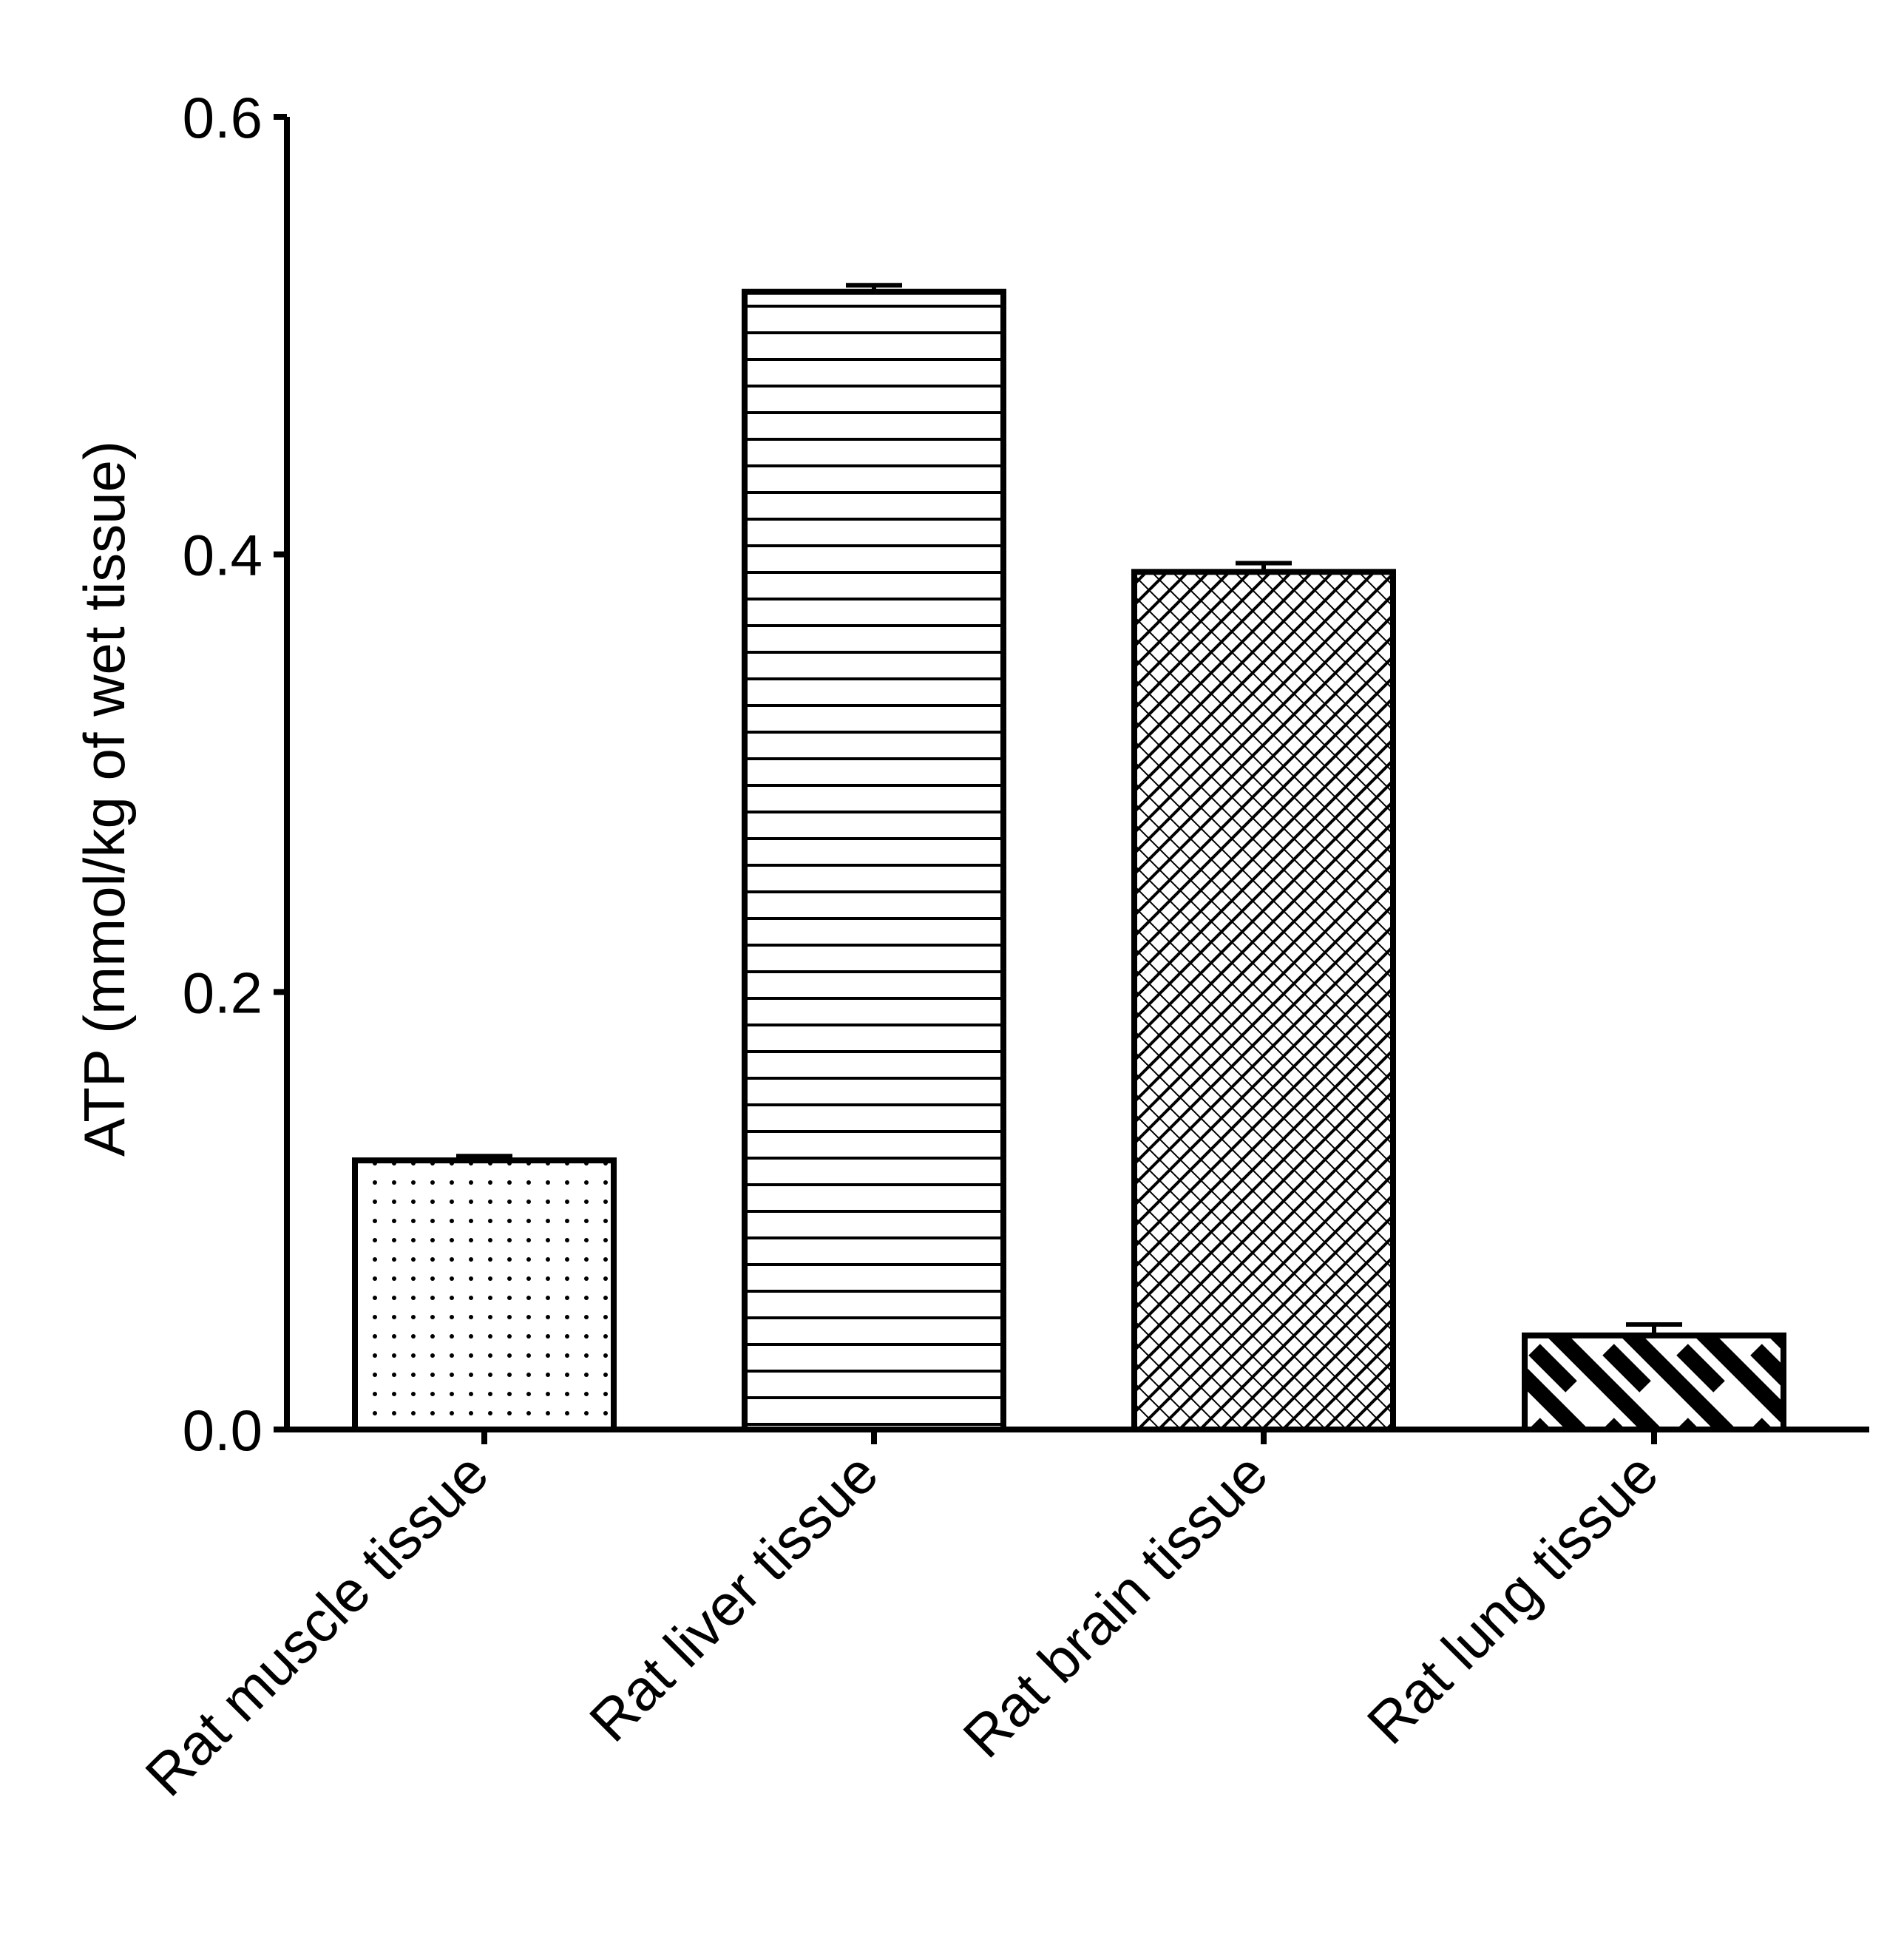  Describe the element at coordinates (484, 1294) in the screenshot. I see `bar-dots` at that location.